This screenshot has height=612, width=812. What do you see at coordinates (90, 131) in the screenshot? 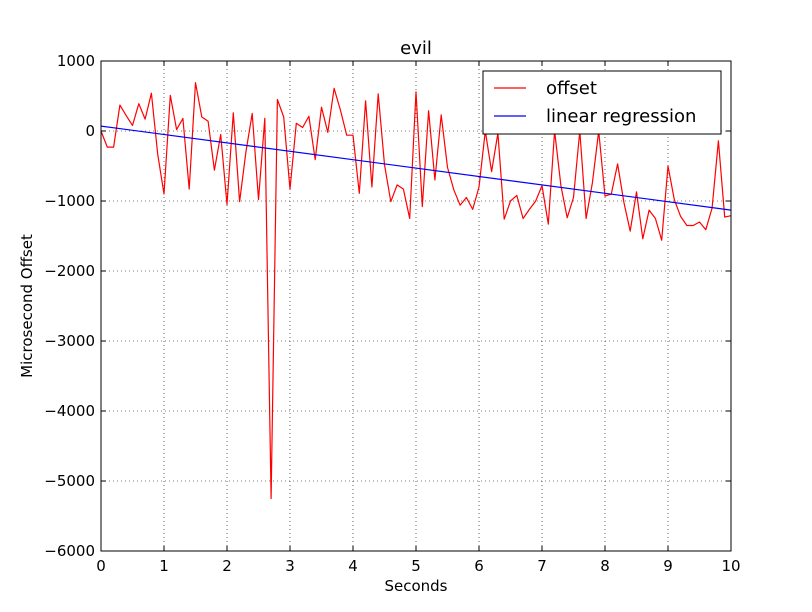
I see `y-tick-label: 0` at bounding box center [90, 131].